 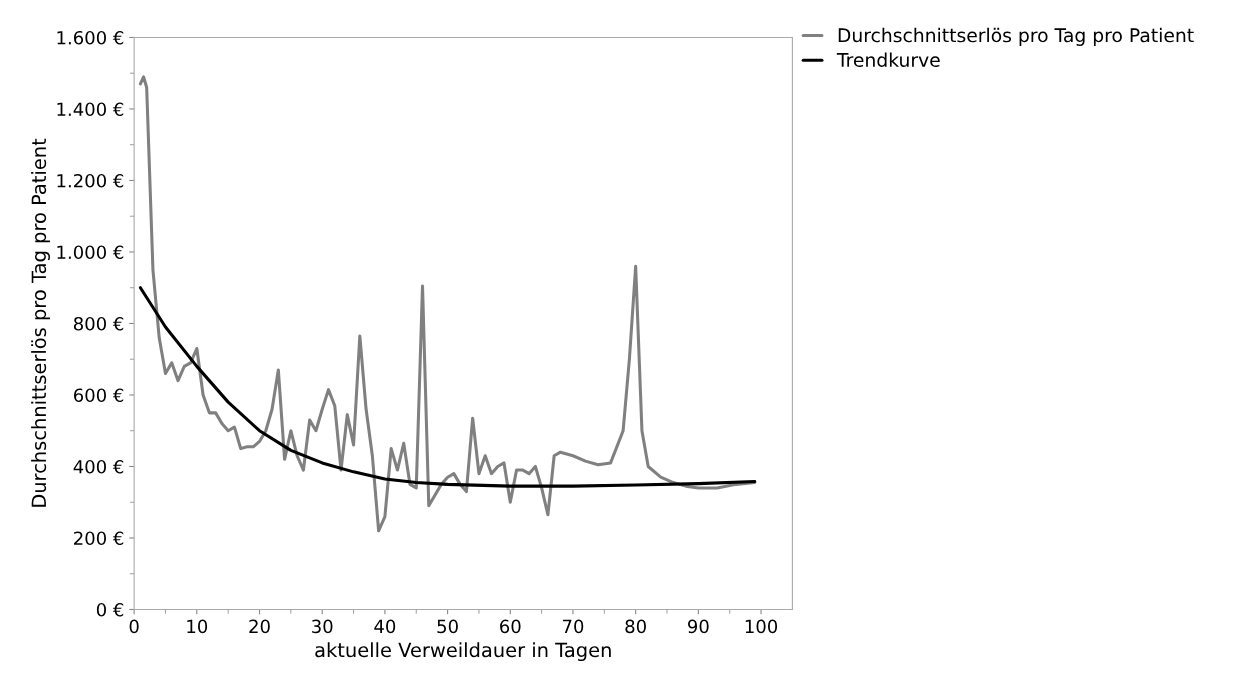 What do you see at coordinates (98, 395) in the screenshot?
I see `y-tick-label: 600 €` at bounding box center [98, 395].